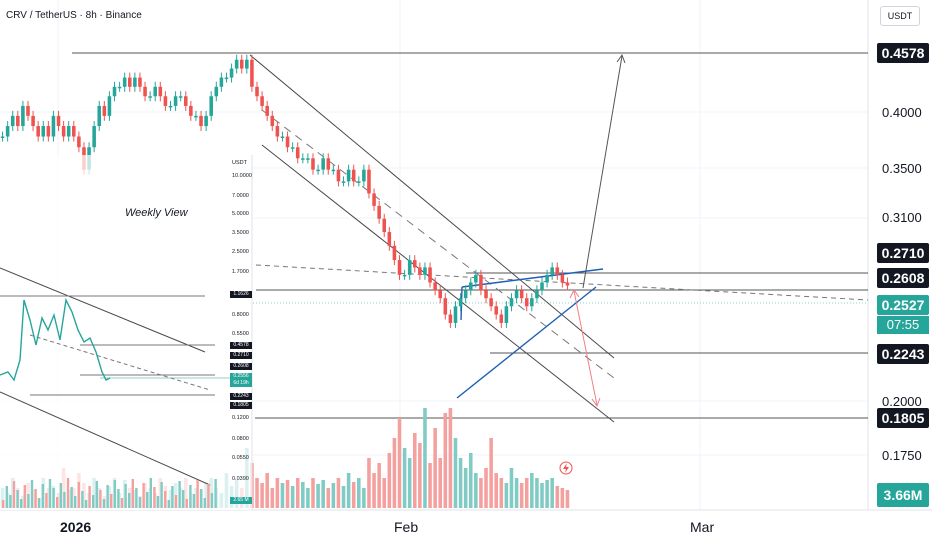 This screenshot has width=932, height=550. I want to click on price-tag-0.2710: 0.2710, so click(903, 253).